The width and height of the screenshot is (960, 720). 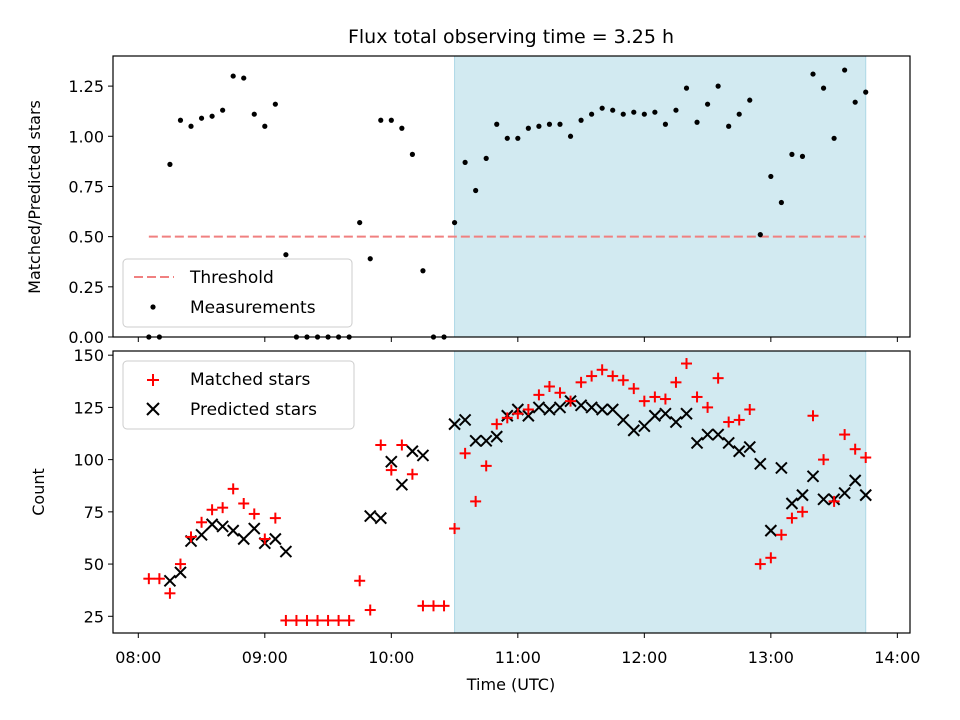 I want to click on x-tick-label: 12:00, so click(x=644, y=657).